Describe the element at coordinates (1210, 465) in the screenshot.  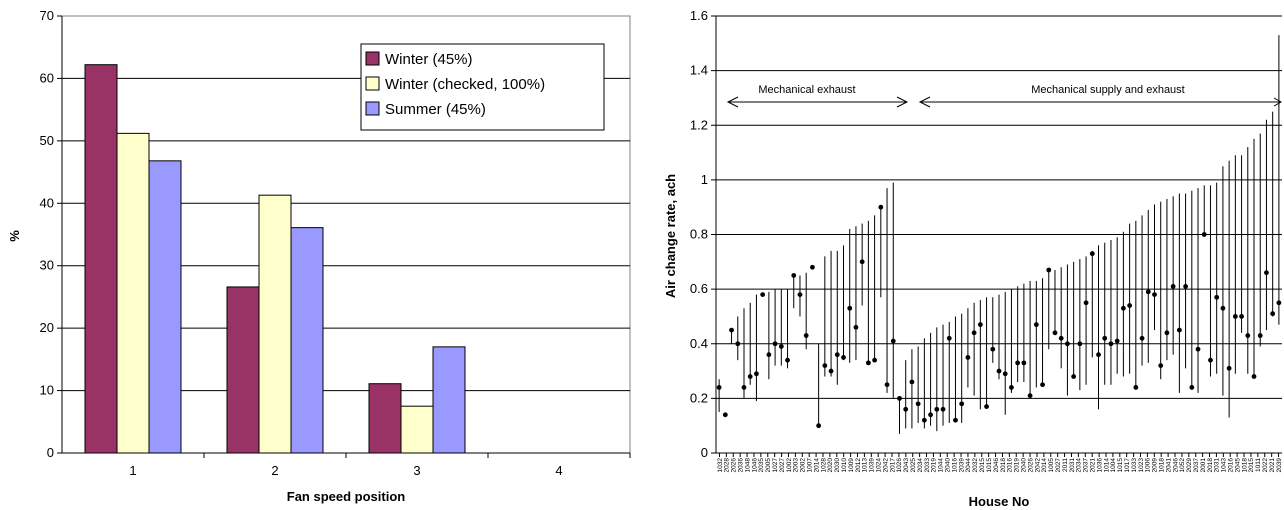
I see `ach-x-tick-label: 2018` at that location.